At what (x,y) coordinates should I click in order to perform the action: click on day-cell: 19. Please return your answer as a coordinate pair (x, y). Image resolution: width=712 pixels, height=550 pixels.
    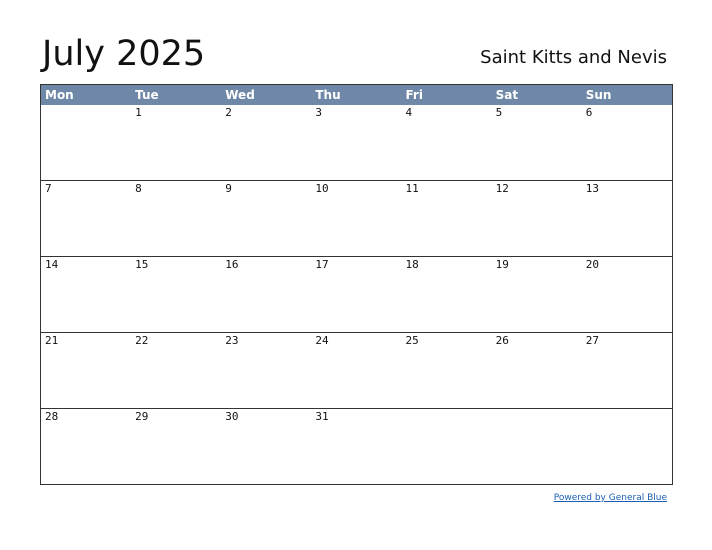
    Looking at the image, I should click on (502, 264).